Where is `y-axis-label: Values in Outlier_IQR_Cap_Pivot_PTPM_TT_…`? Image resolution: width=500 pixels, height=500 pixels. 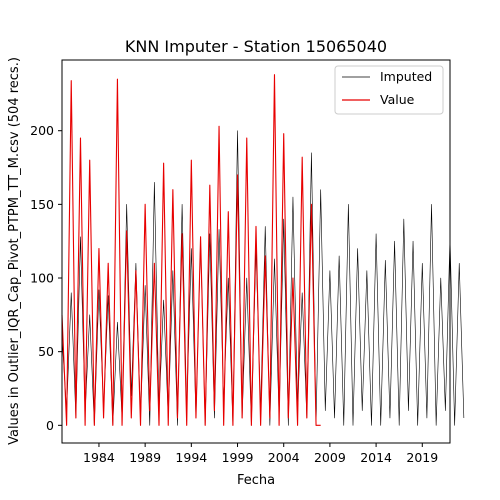 y-axis-label: Values in Outlier_IQR_Cap_Pivot_PTPM_TT_… is located at coordinates (14, 251).